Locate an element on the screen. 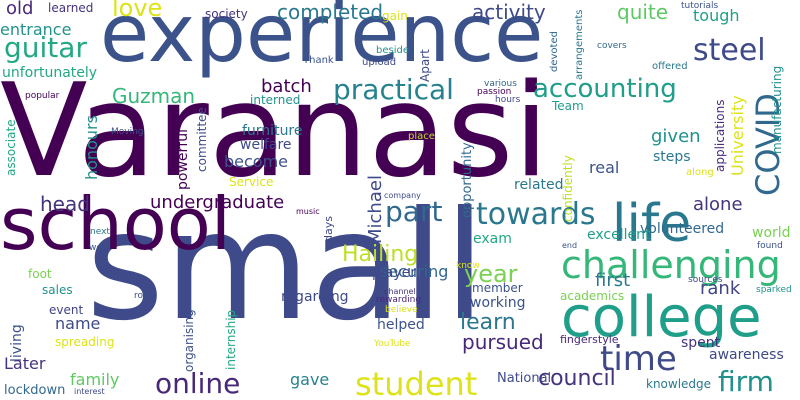  word-gain: gain is located at coordinates (395, 16).